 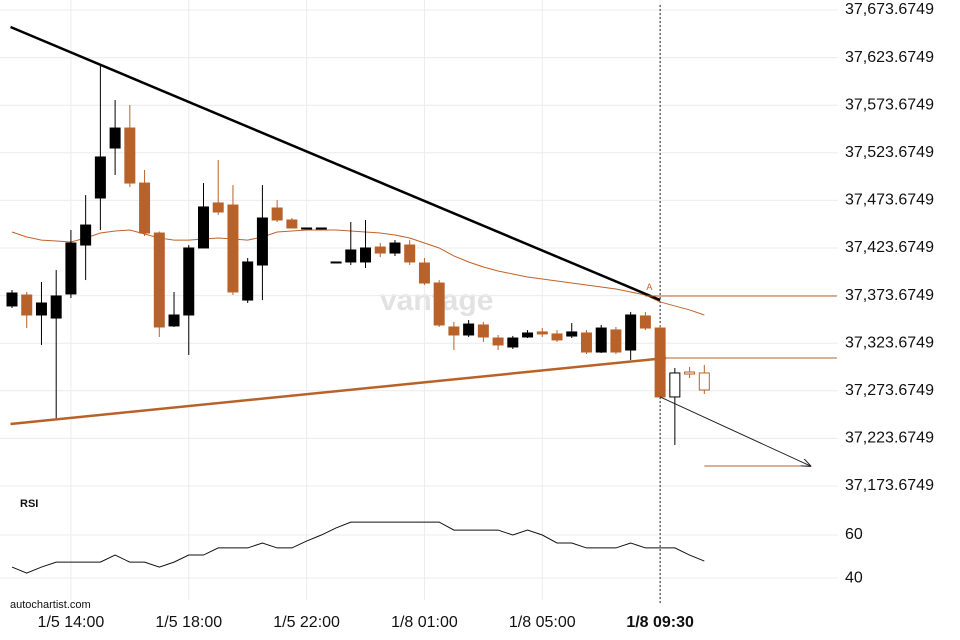 What do you see at coordinates (338, 391) in the screenshot?
I see `trendline` at bounding box center [338, 391].